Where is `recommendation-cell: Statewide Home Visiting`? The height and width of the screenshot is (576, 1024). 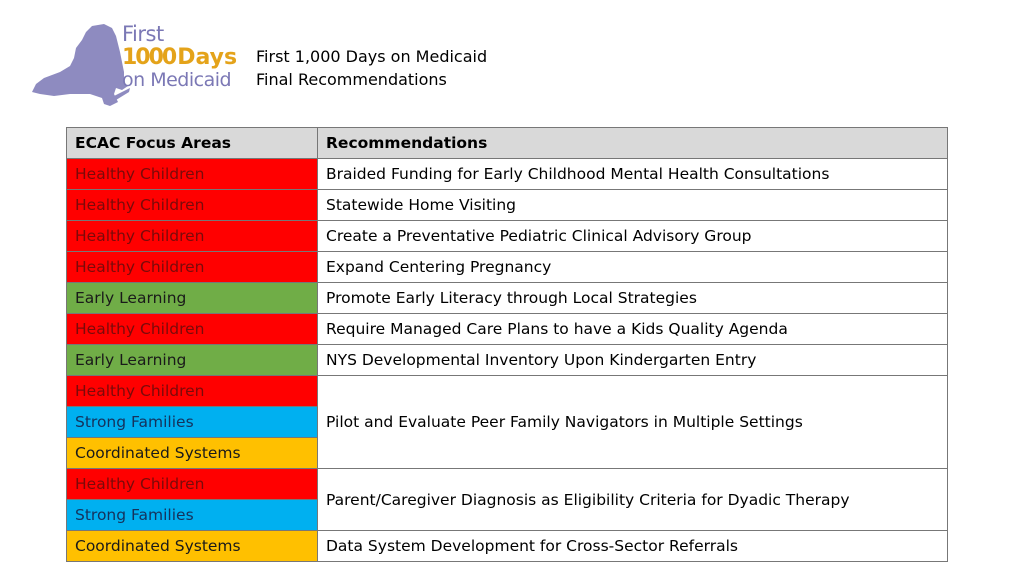 recommendation-cell: Statewide Home Visiting is located at coordinates (632, 205).